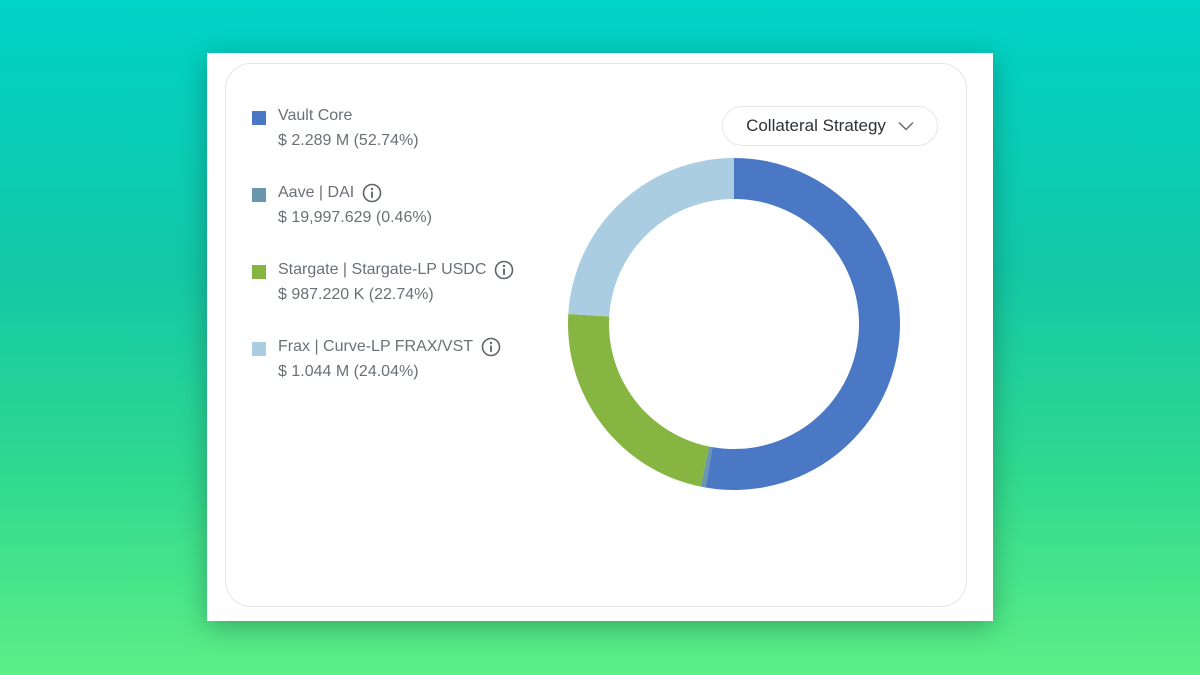 The height and width of the screenshot is (675, 1200). What do you see at coordinates (376, 346) in the screenshot?
I see `legend-label: Frax | Curve-LP FRAX/VST` at bounding box center [376, 346].